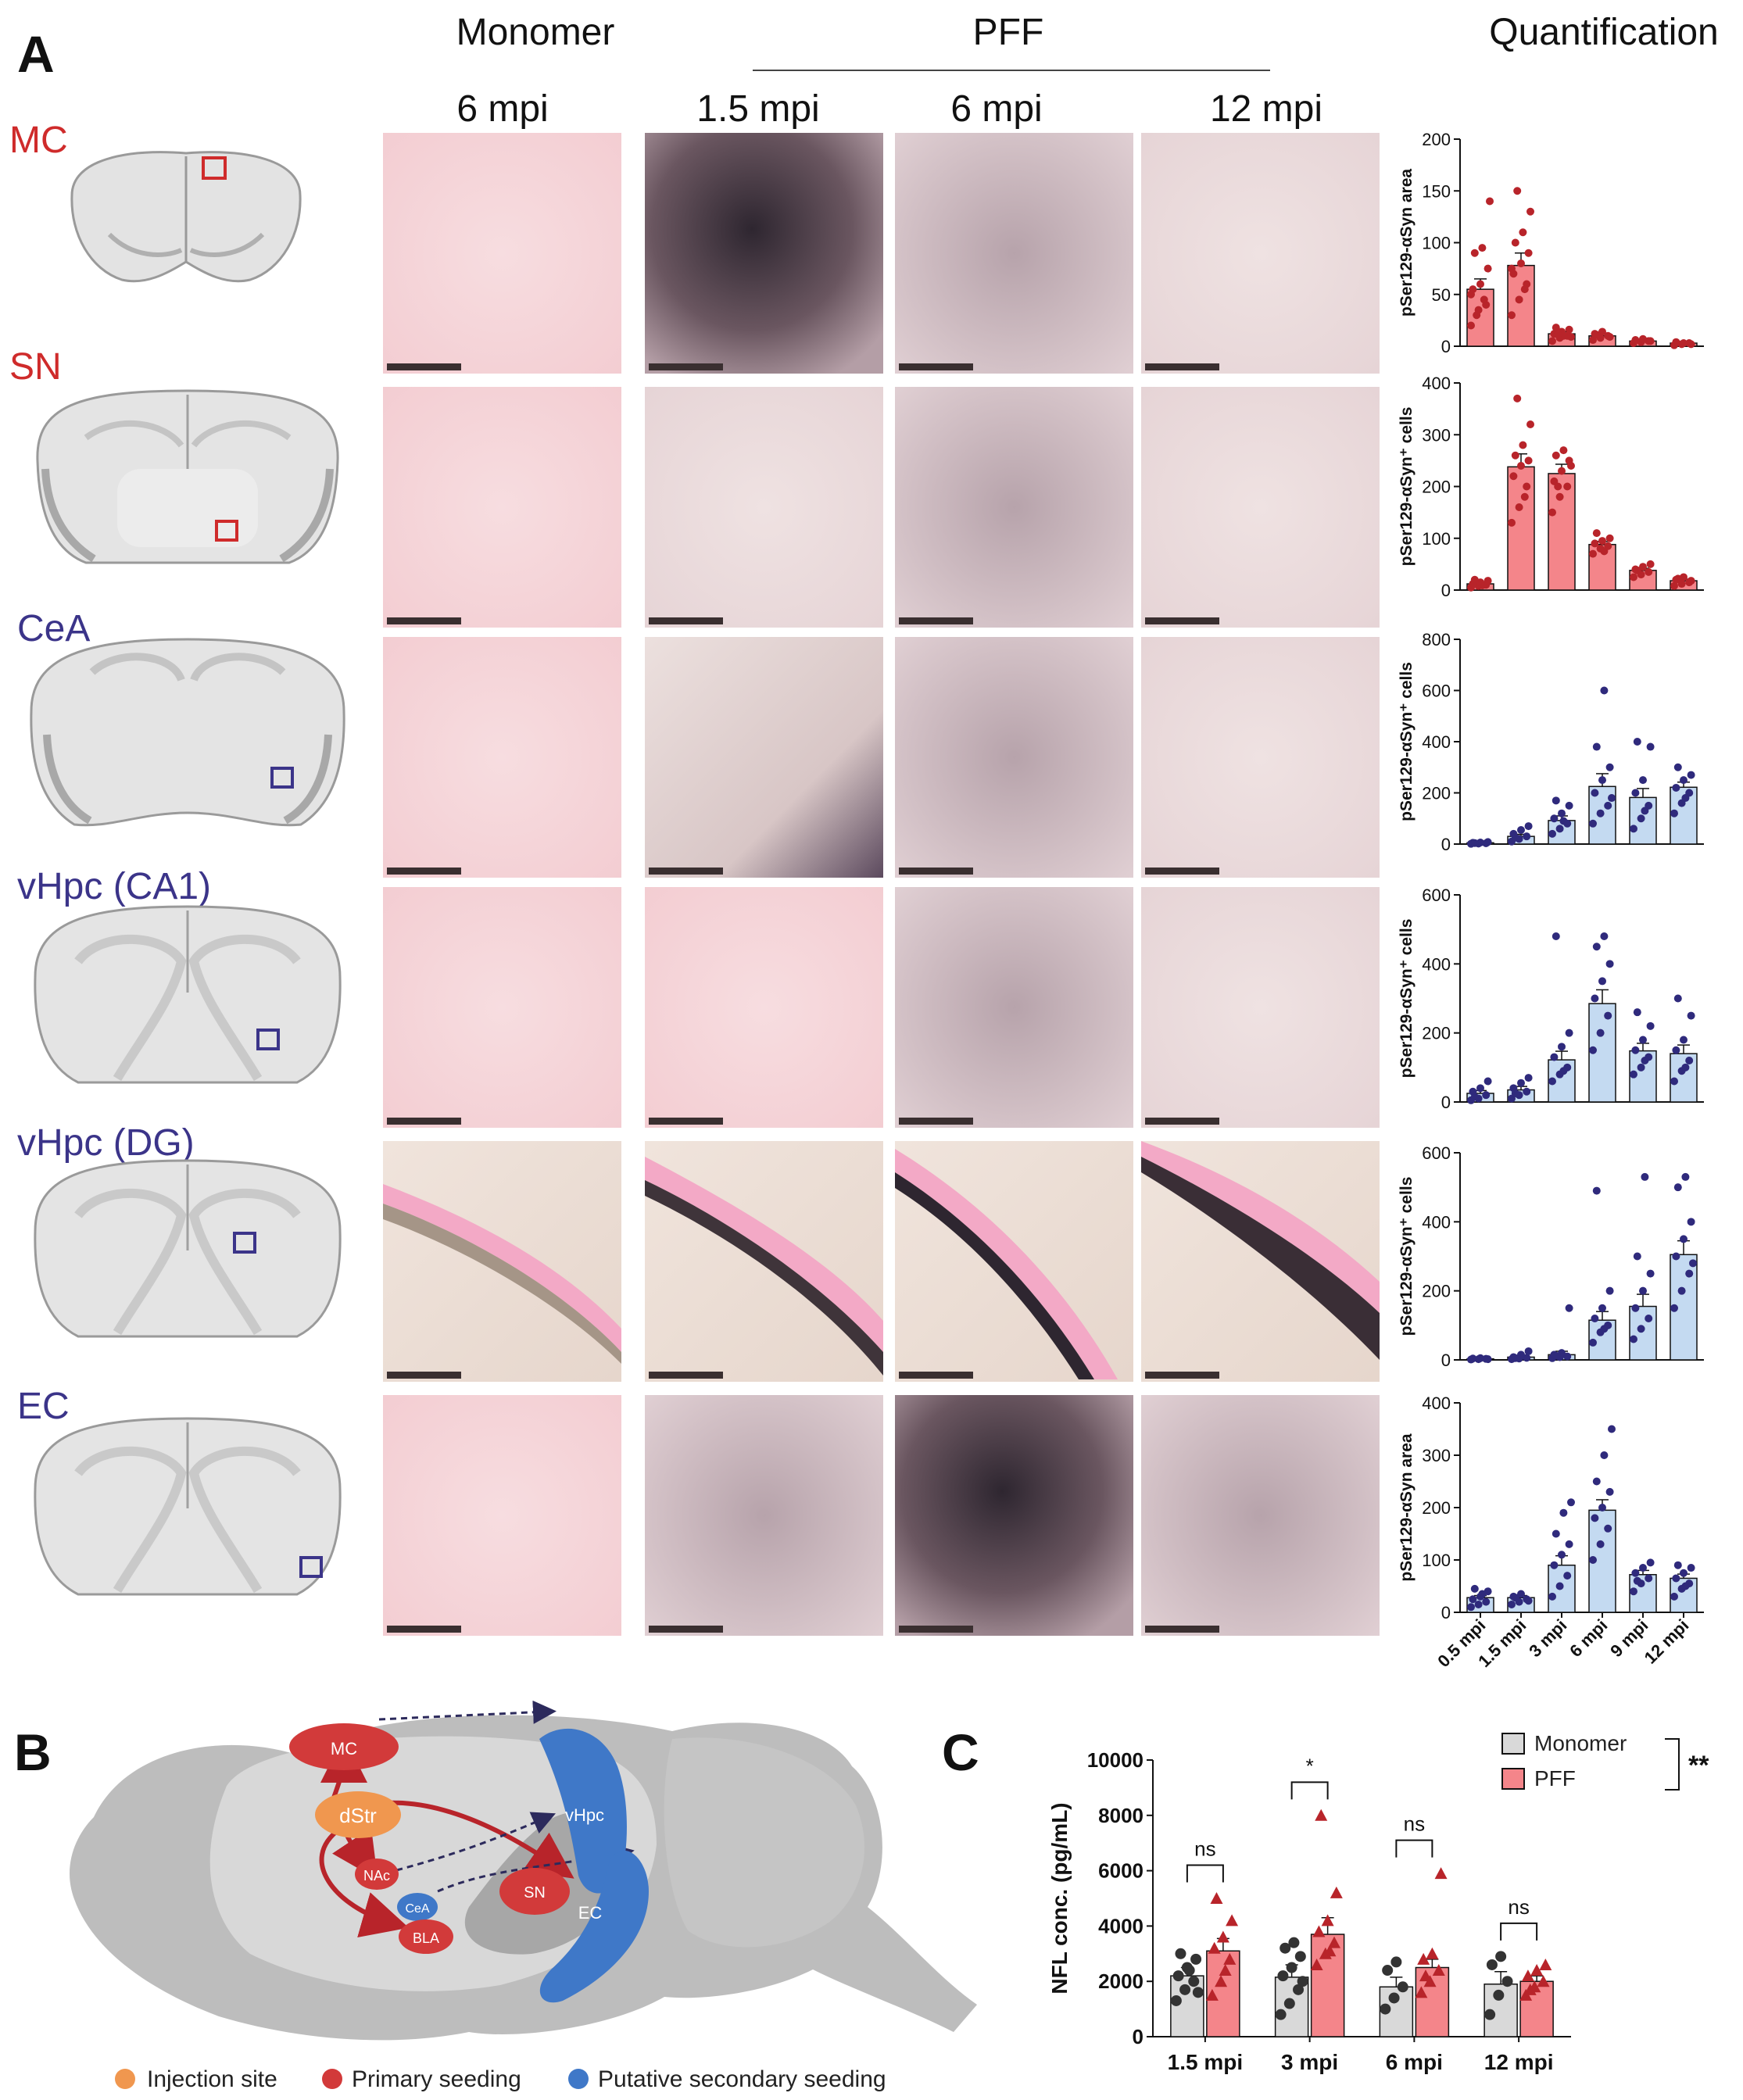  I want to click on brain-section-vhpc-ca1, so click(188, 994).